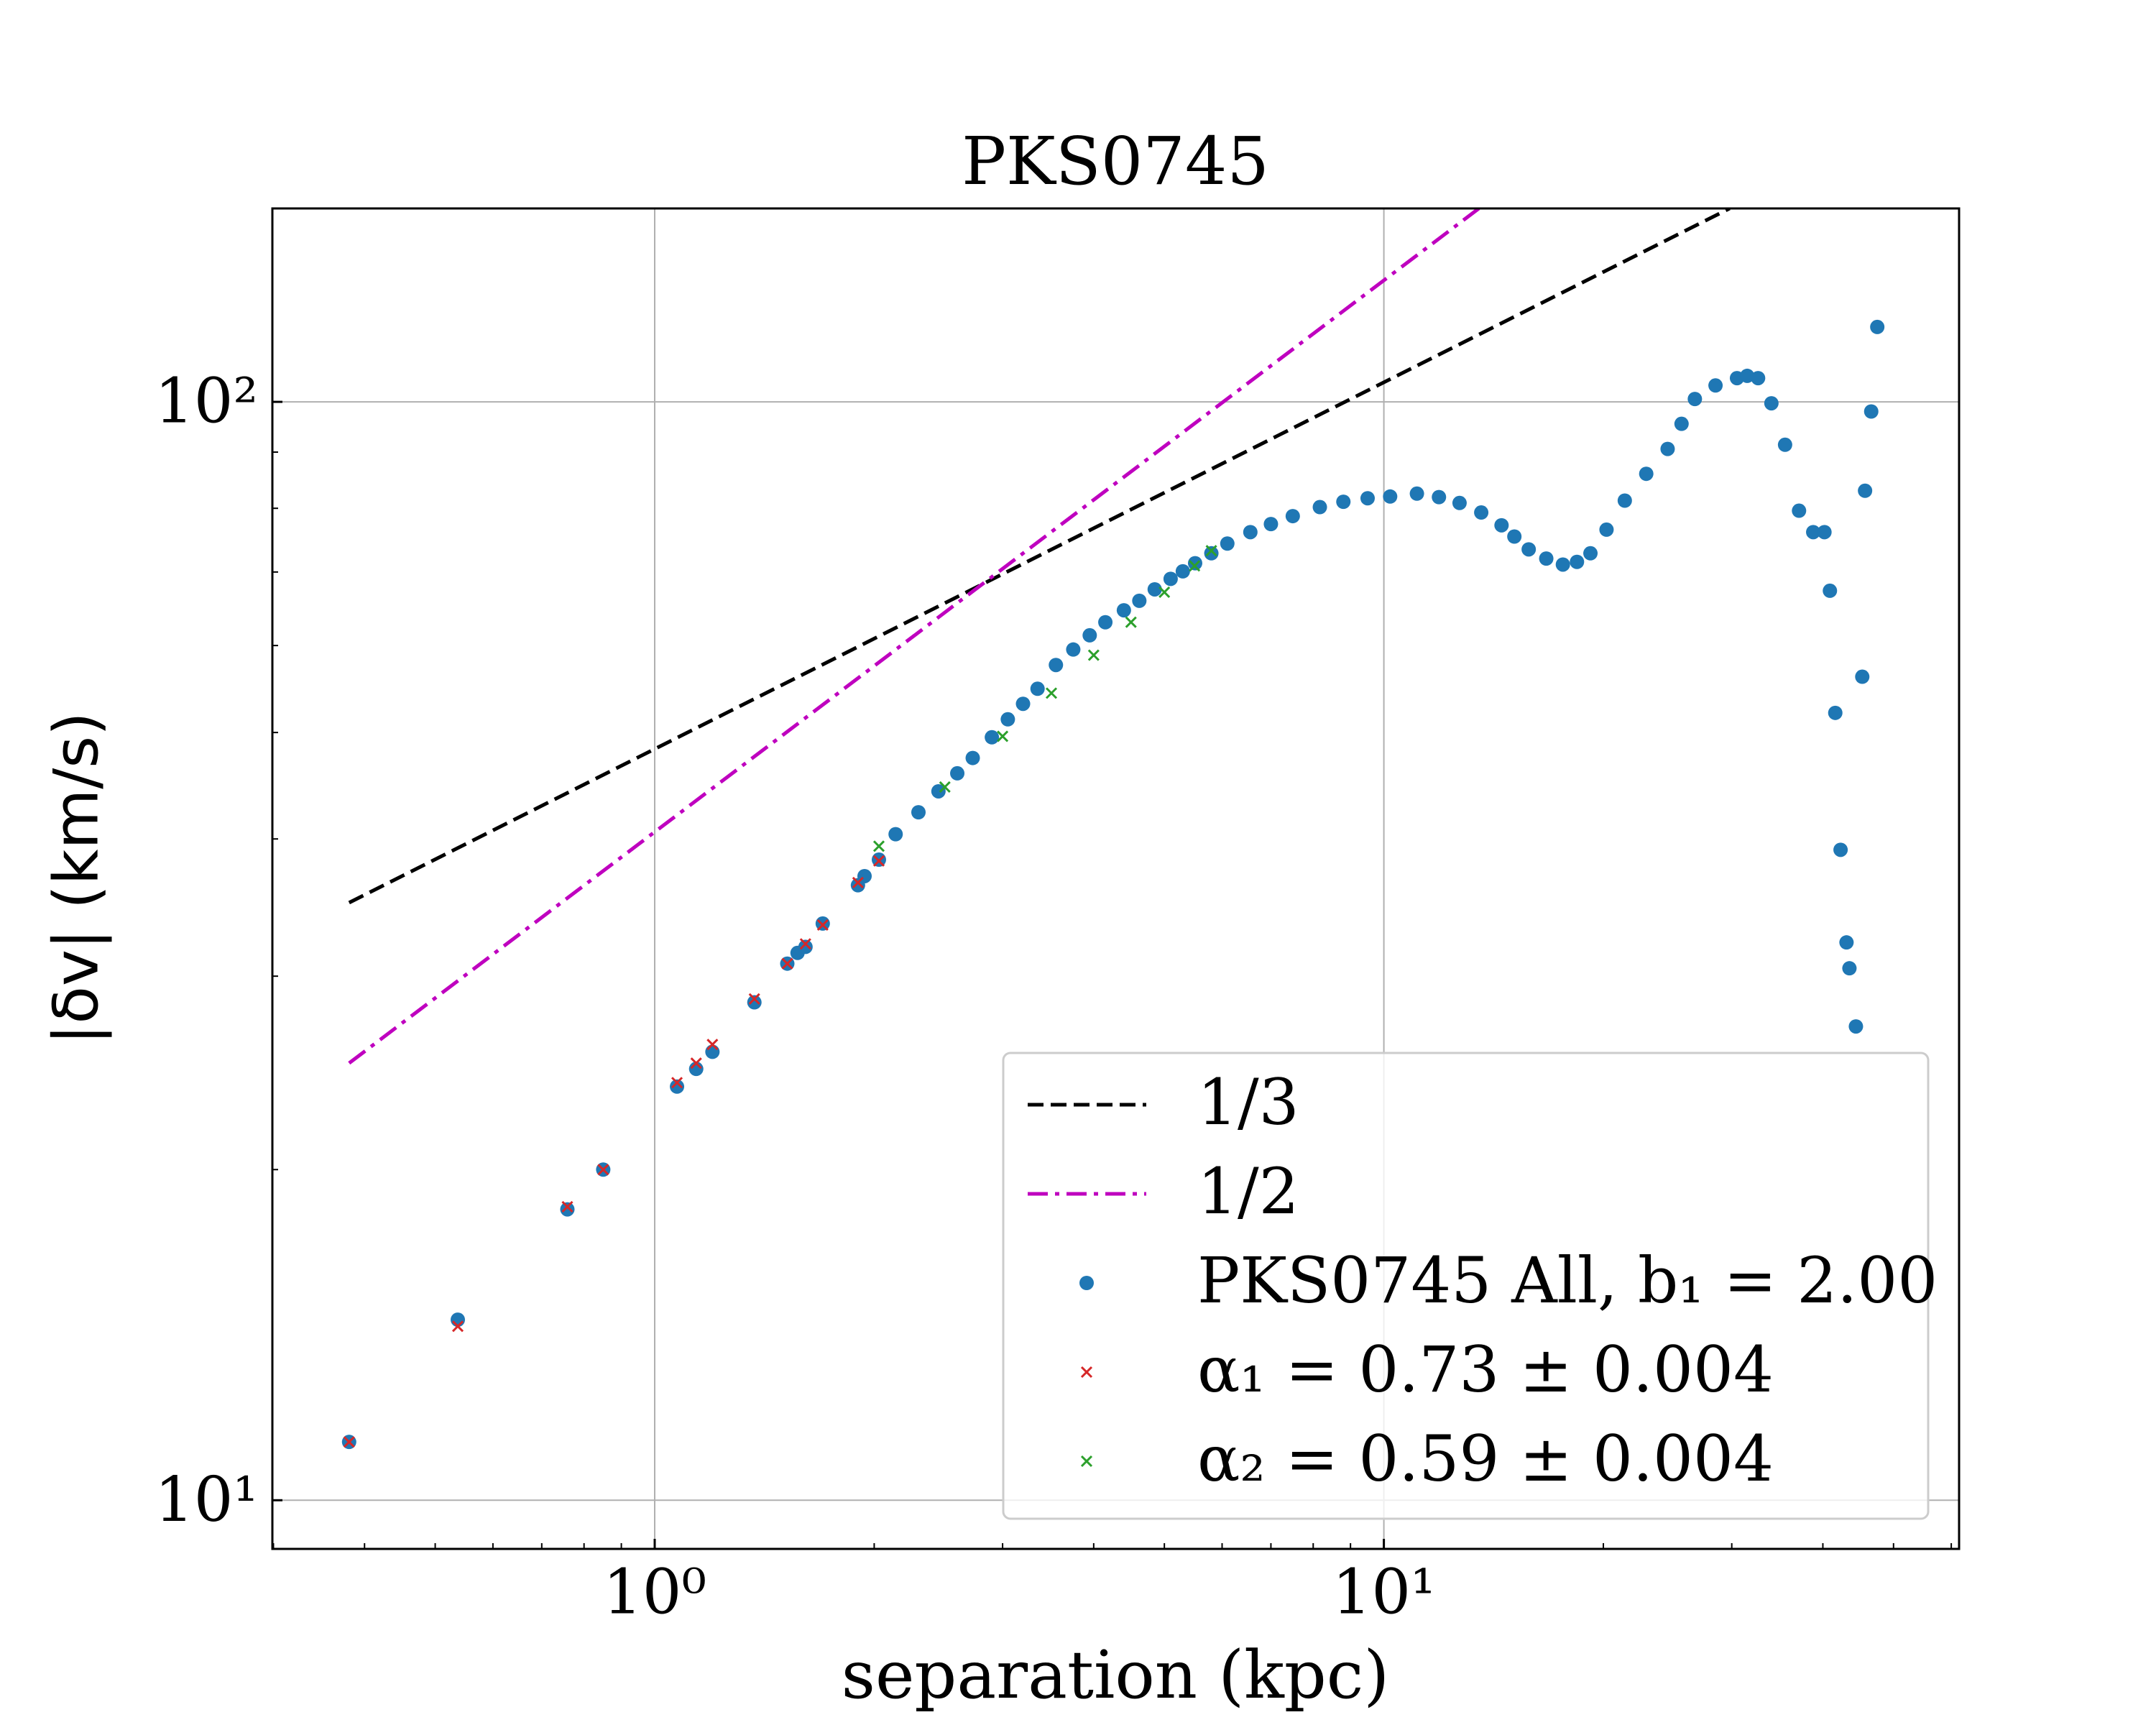  Describe the element at coordinates (1116, 161) in the screenshot. I see `chart-title: PKS0745` at that location.